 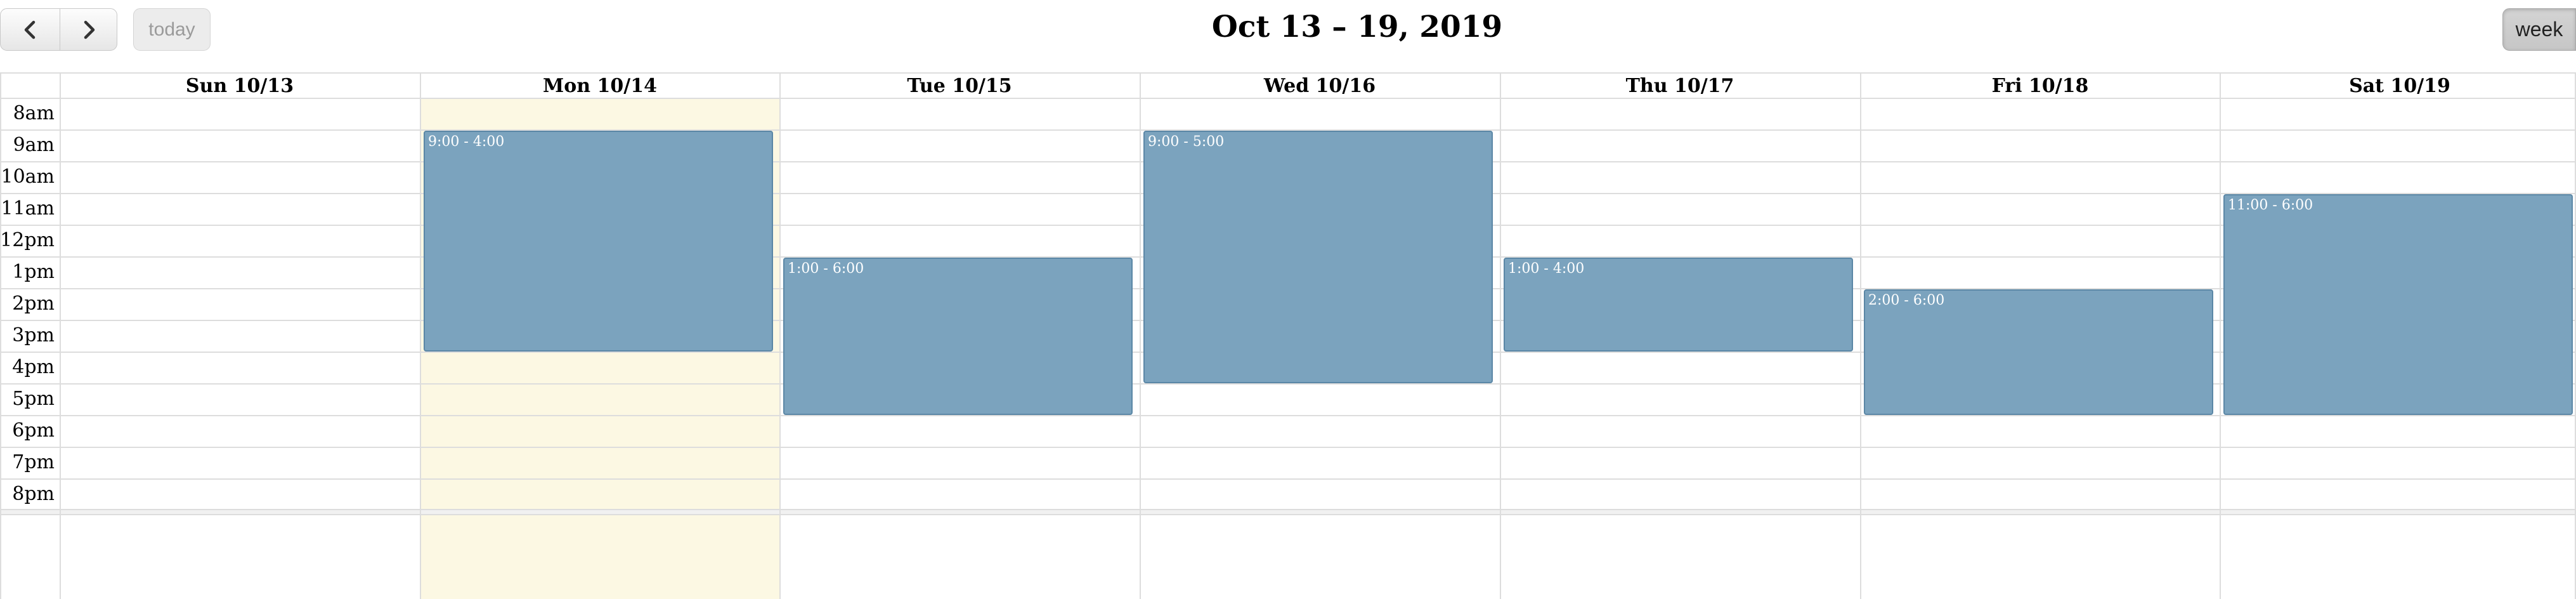 I want to click on time-label: 4pm, so click(x=33, y=367).